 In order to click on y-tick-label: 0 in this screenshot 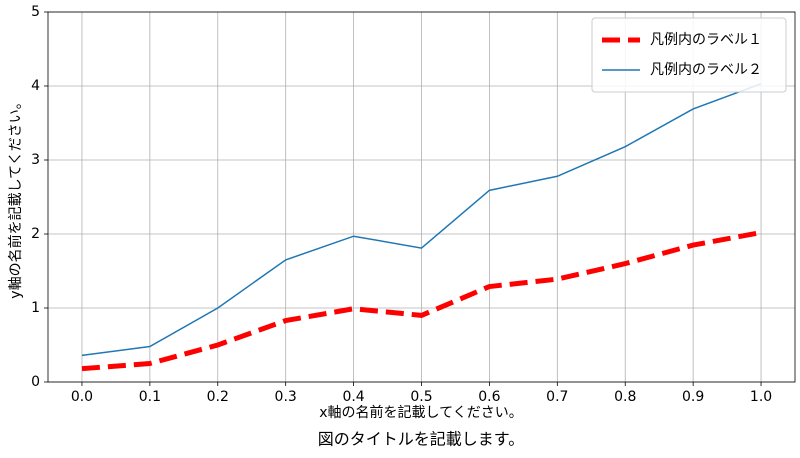, I will do `click(35, 382)`.